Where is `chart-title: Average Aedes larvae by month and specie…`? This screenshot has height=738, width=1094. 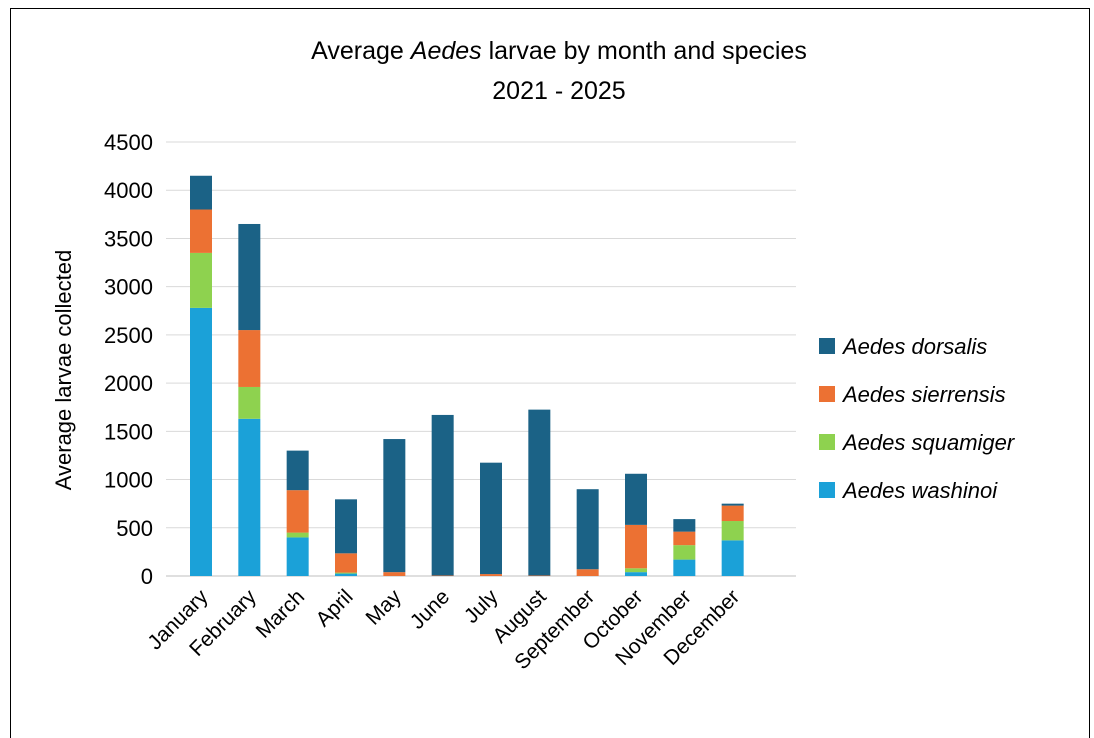
chart-title: Average Aedes larvae by month and specie… is located at coordinates (559, 51).